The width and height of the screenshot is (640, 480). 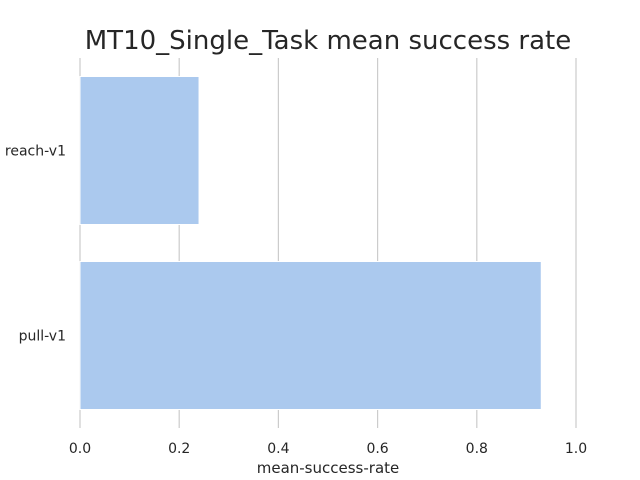 What do you see at coordinates (328, 468) in the screenshot?
I see `x-axis-label: mean-success-rate` at bounding box center [328, 468].